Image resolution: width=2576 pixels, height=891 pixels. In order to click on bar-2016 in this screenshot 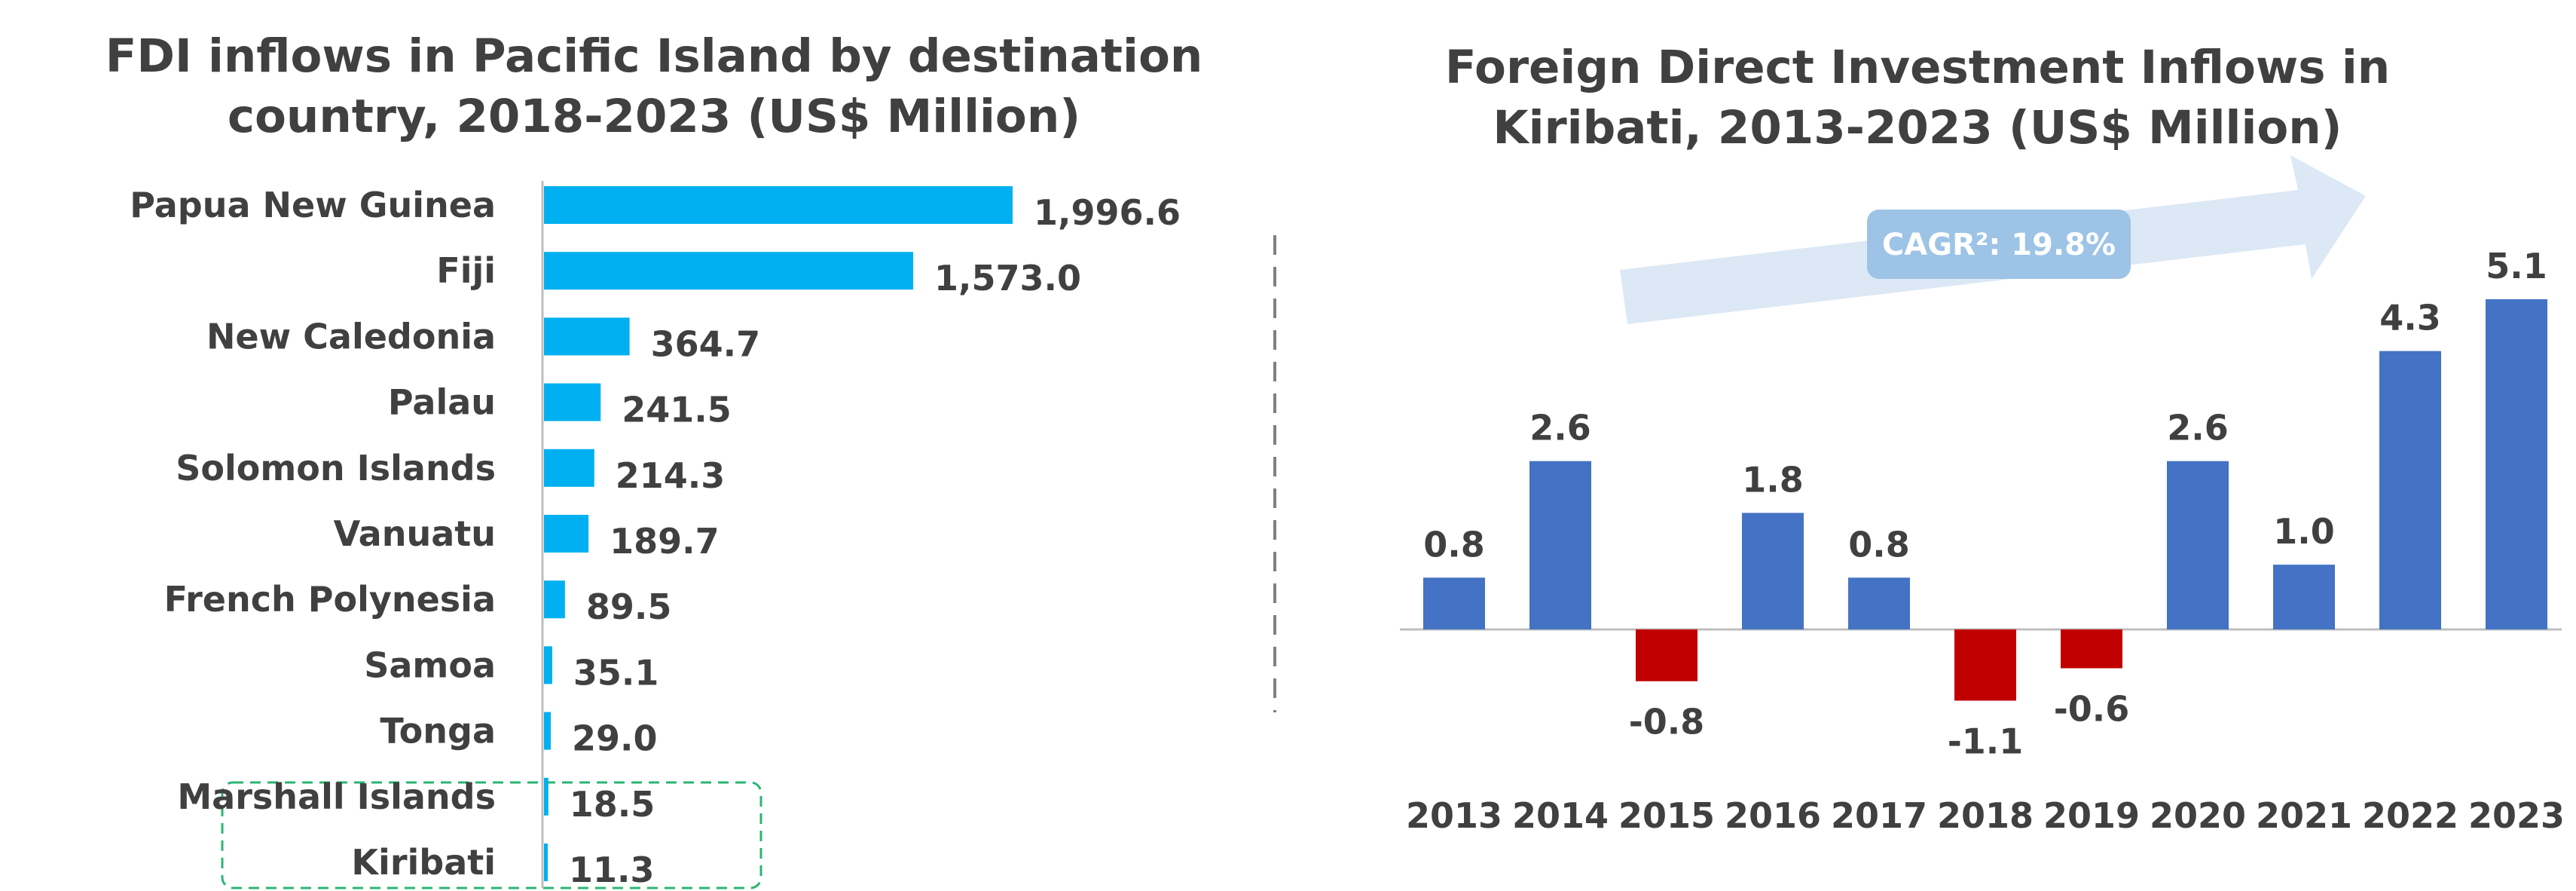, I will do `click(1773, 571)`.